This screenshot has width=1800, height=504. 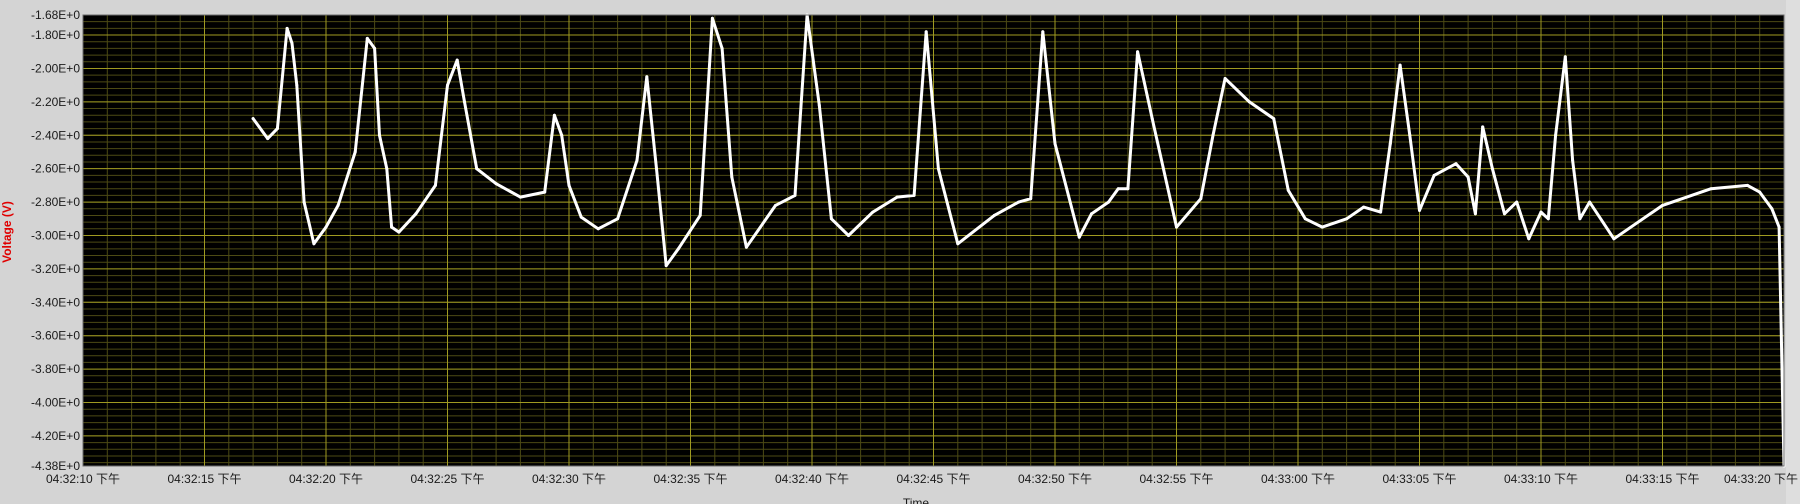 I want to click on x-tick-label: 04:32:25 下午, so click(x=447, y=479).